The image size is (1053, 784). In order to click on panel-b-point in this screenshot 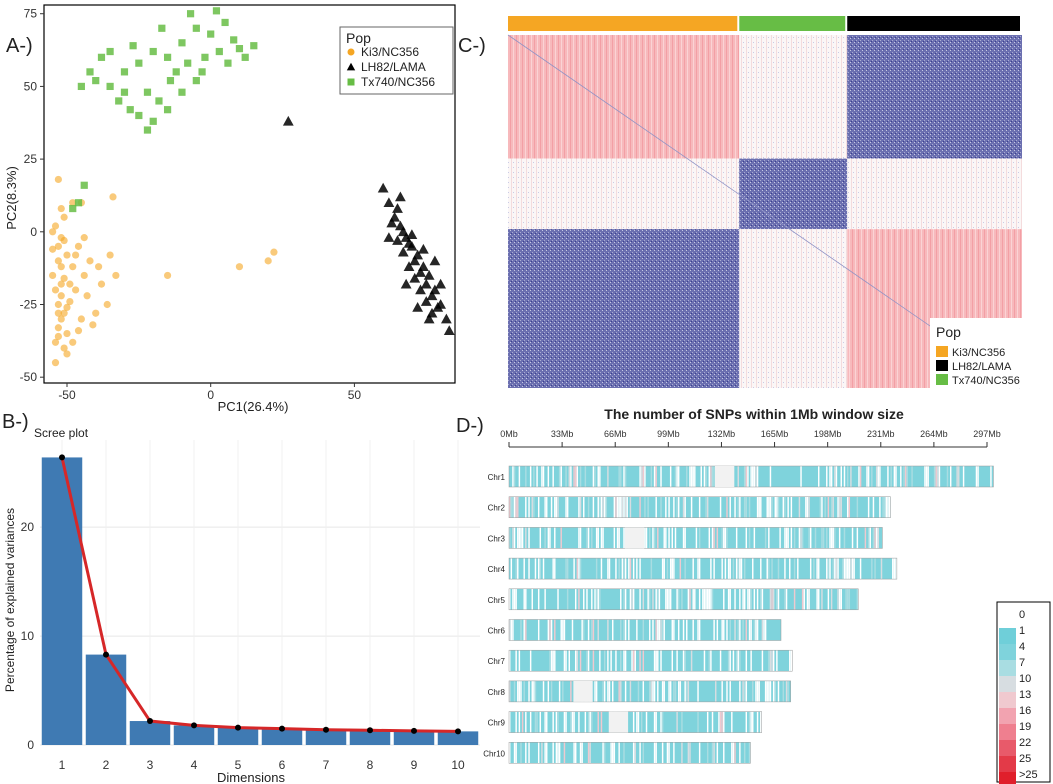, I will do `click(282, 728)`.